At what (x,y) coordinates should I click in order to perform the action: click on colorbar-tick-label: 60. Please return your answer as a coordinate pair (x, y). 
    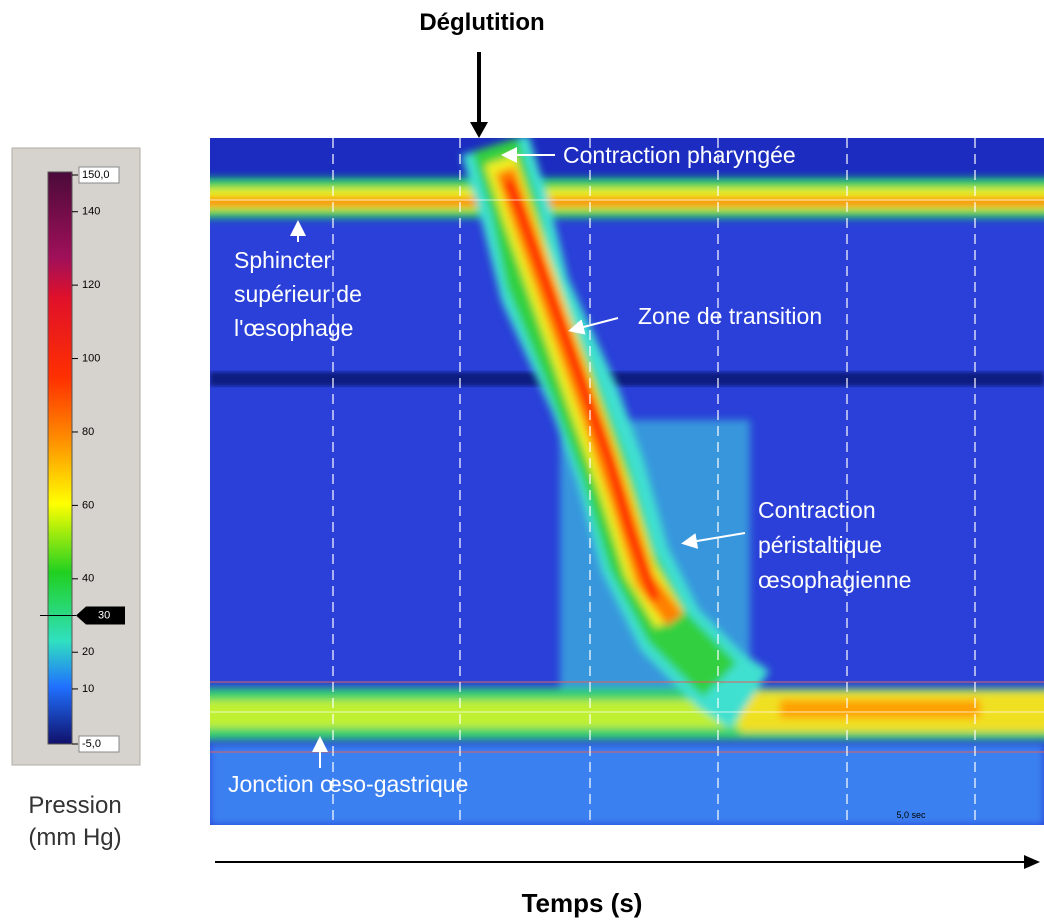
    Looking at the image, I should click on (88, 505).